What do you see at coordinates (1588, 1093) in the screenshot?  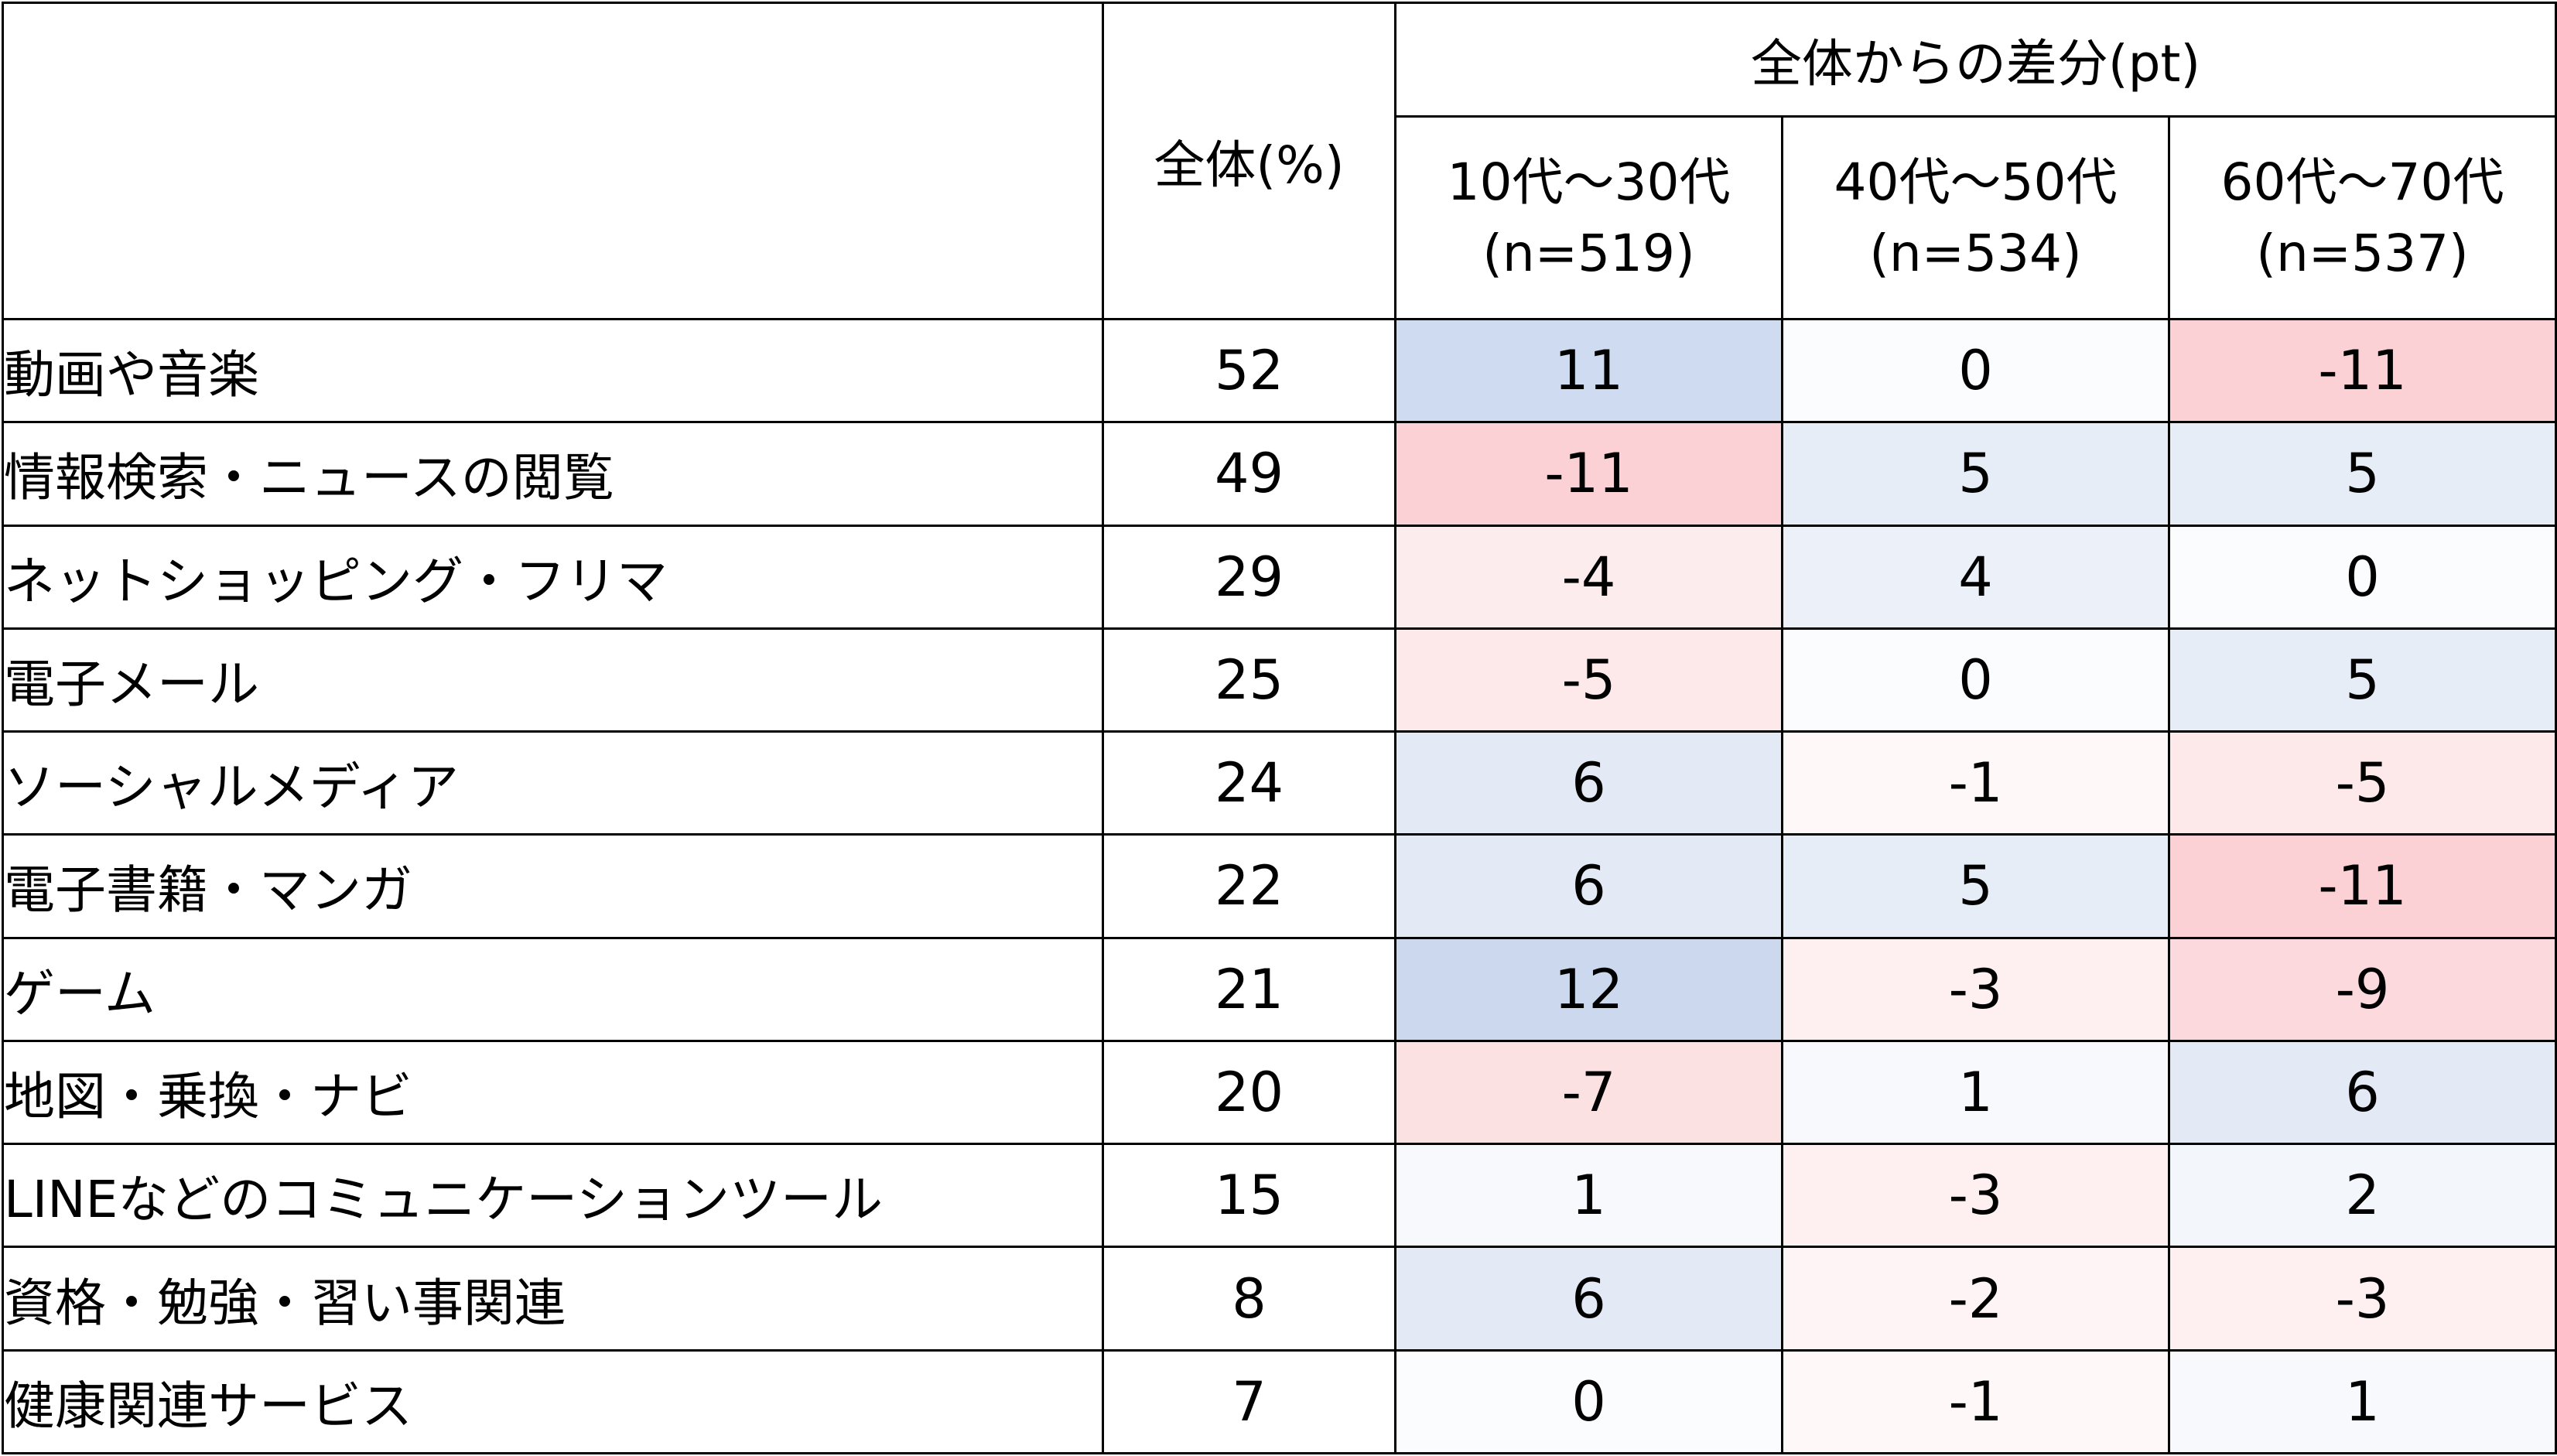 I see `diff-cell: -7` at bounding box center [1588, 1093].